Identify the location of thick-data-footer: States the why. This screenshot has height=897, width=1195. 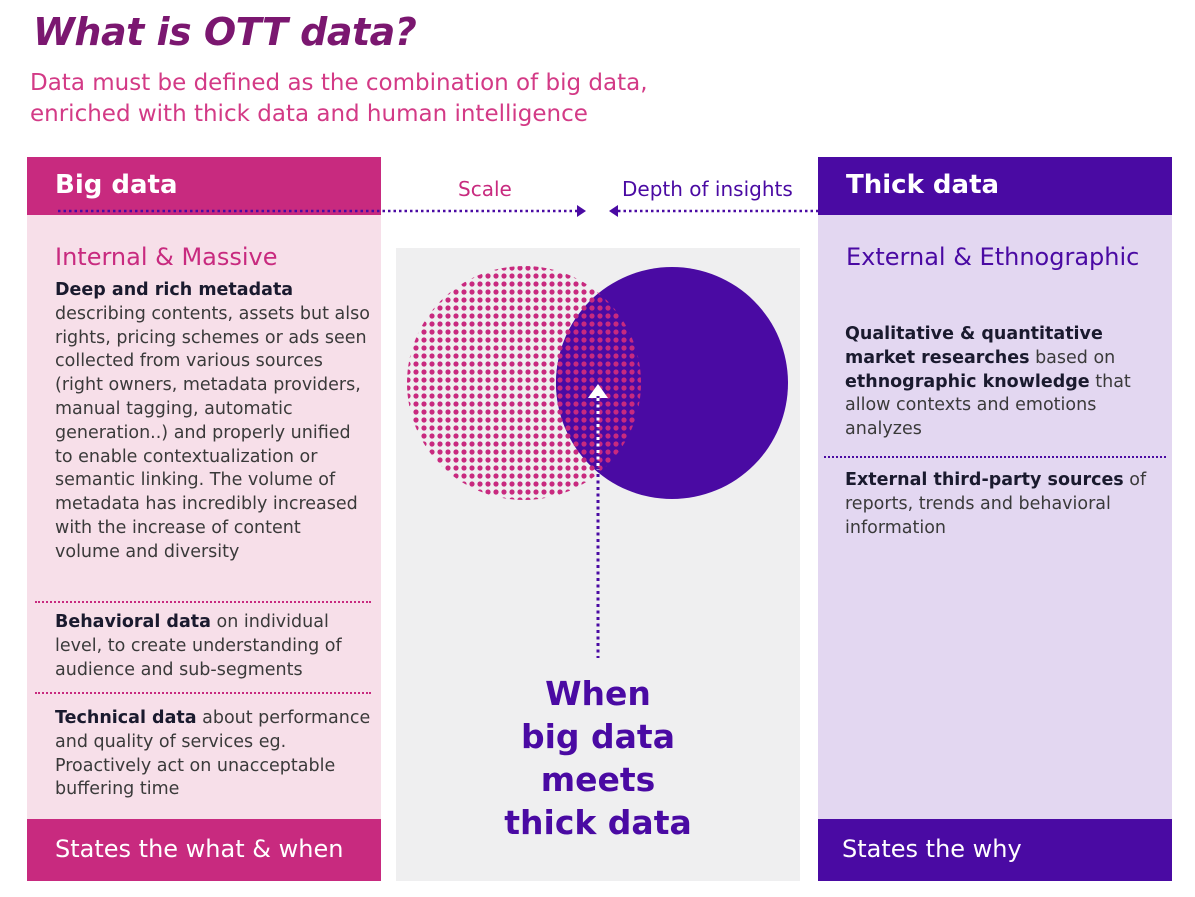
(995, 850).